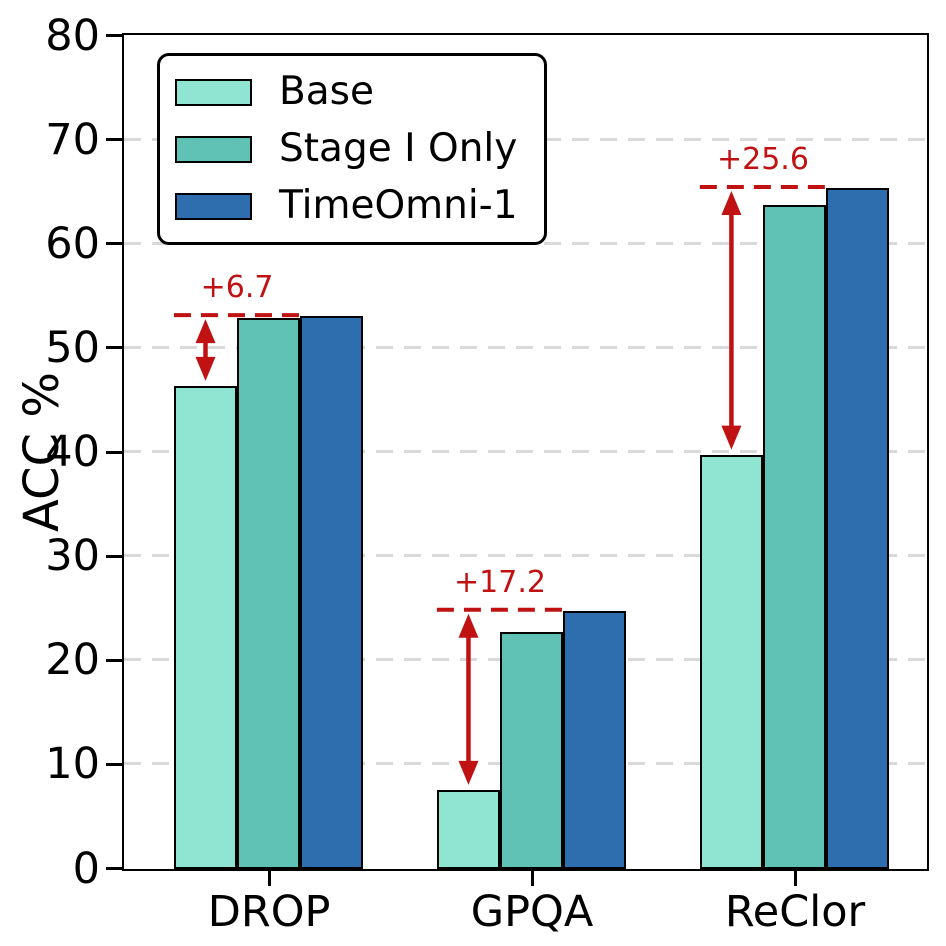  I want to click on bar-stage-i-only-reclor, so click(794, 536).